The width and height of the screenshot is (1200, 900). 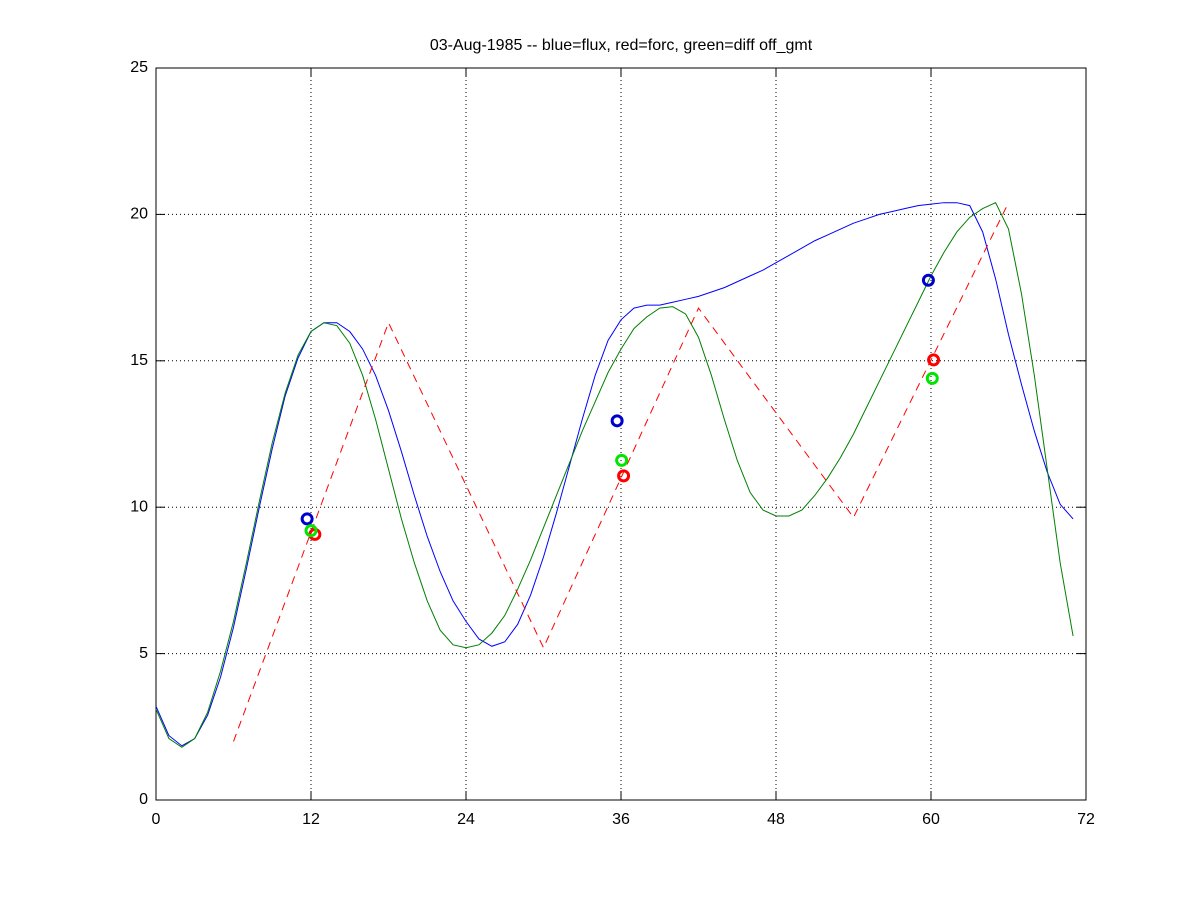 I want to click on x-tick-label: 12, so click(x=311, y=819).